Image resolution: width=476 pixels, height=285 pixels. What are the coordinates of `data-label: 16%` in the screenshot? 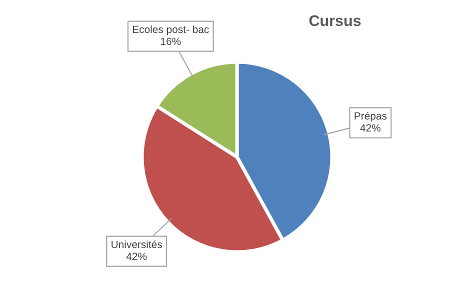 It's located at (171, 42).